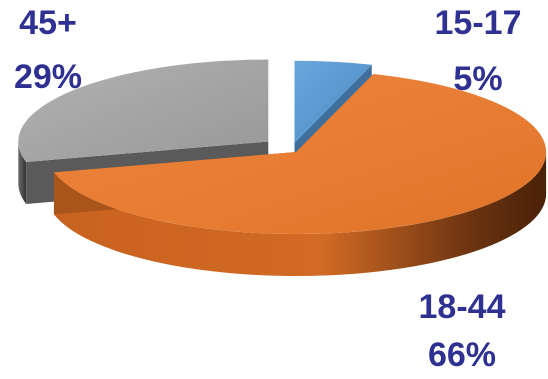 The height and width of the screenshot is (379, 548). I want to click on slice-percent-15-17: 5%, so click(477, 79).